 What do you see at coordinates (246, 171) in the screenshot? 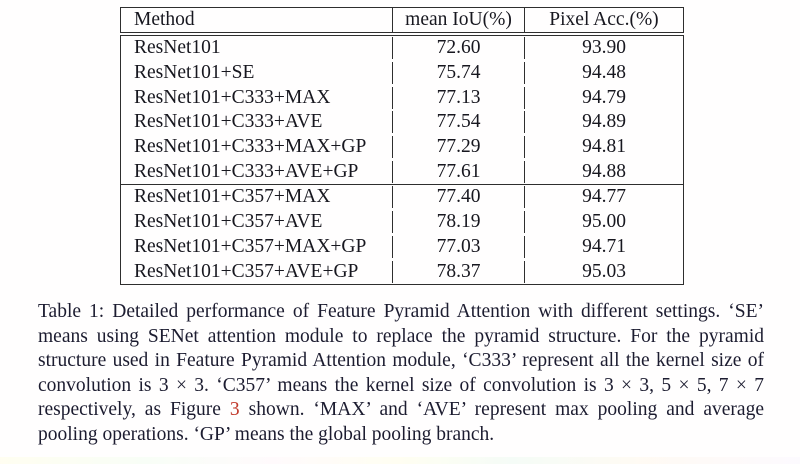
I see `method-cell: ResNet101+C333+AVE+GP` at bounding box center [246, 171].